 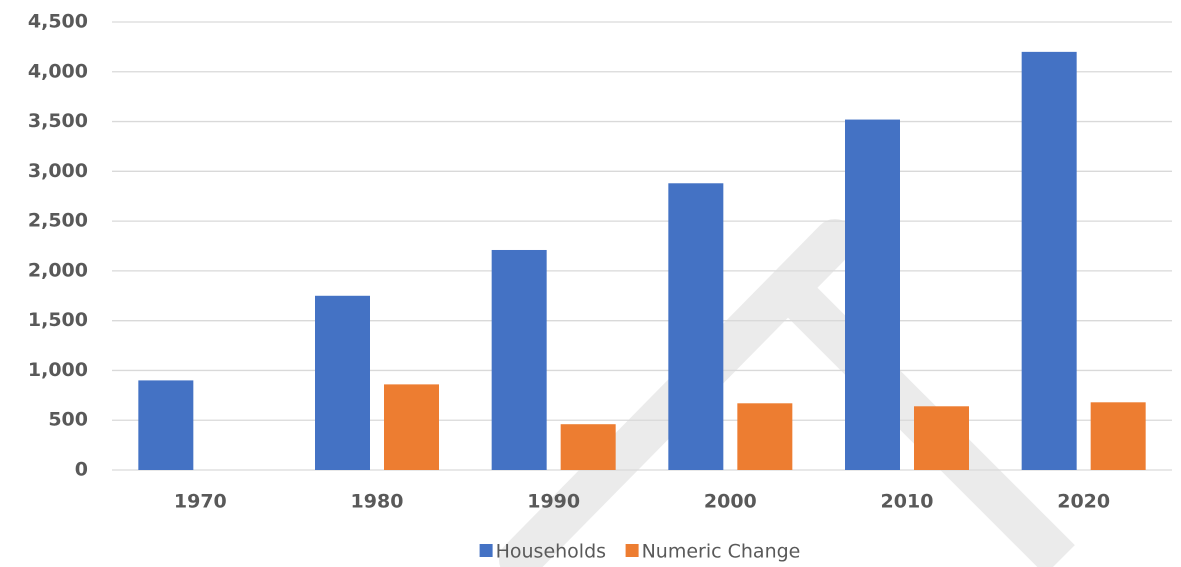 I want to click on x-tick-label: 2010, so click(x=907, y=502).